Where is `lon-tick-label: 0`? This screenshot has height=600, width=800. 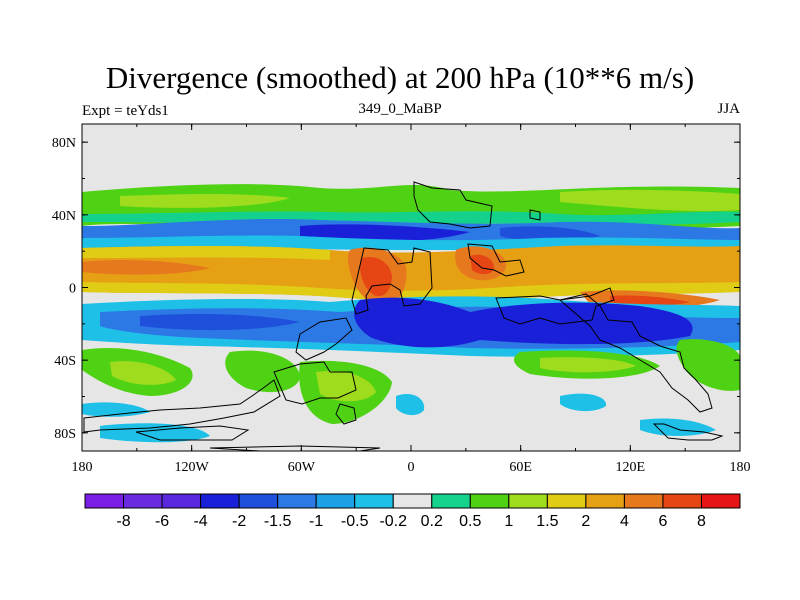
lon-tick-label: 0 is located at coordinates (411, 467).